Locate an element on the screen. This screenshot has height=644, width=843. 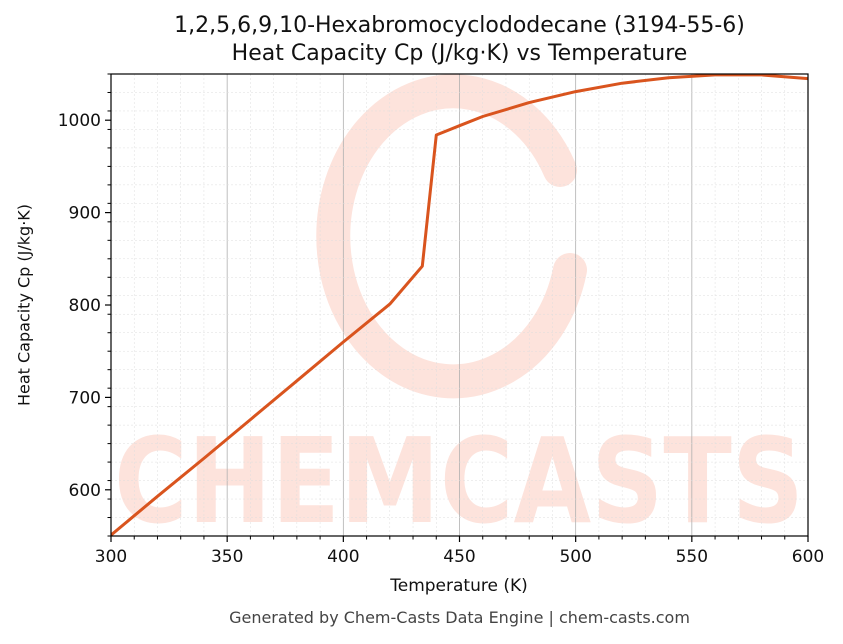
x-tick-label: 500 is located at coordinates (575, 557).